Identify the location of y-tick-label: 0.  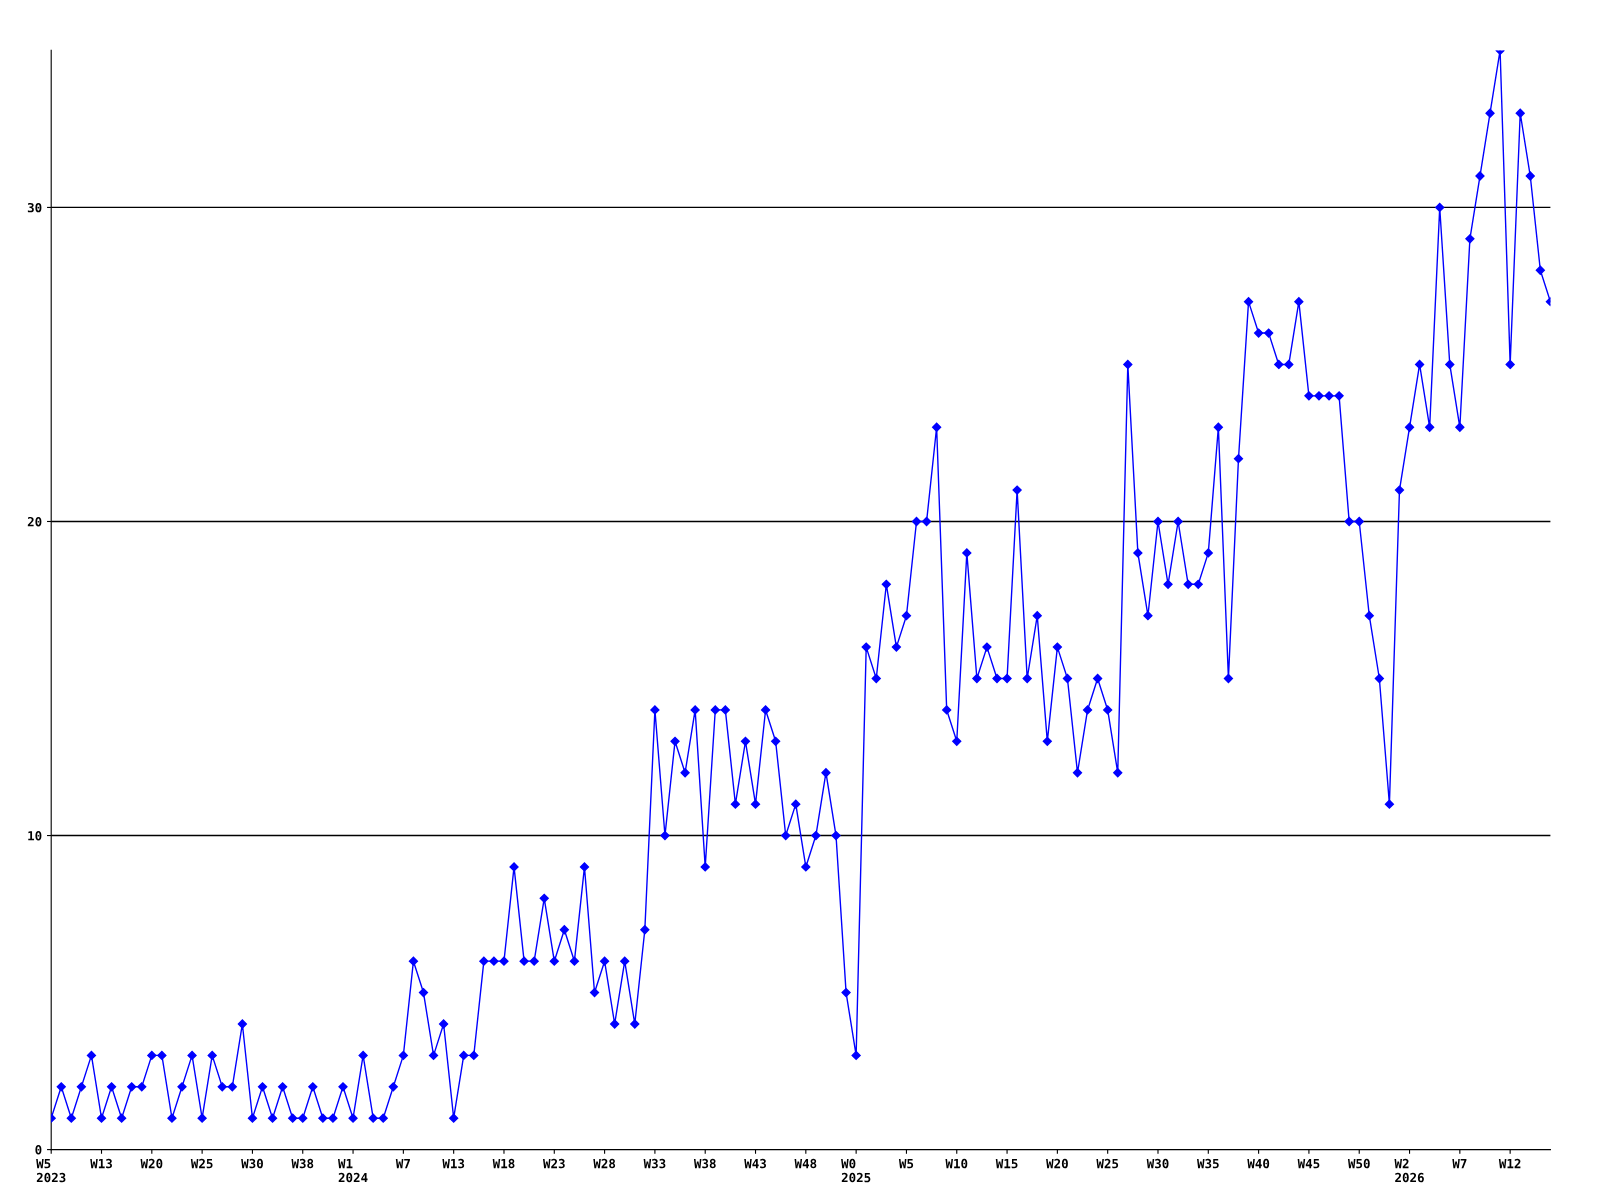
(38, 1150).